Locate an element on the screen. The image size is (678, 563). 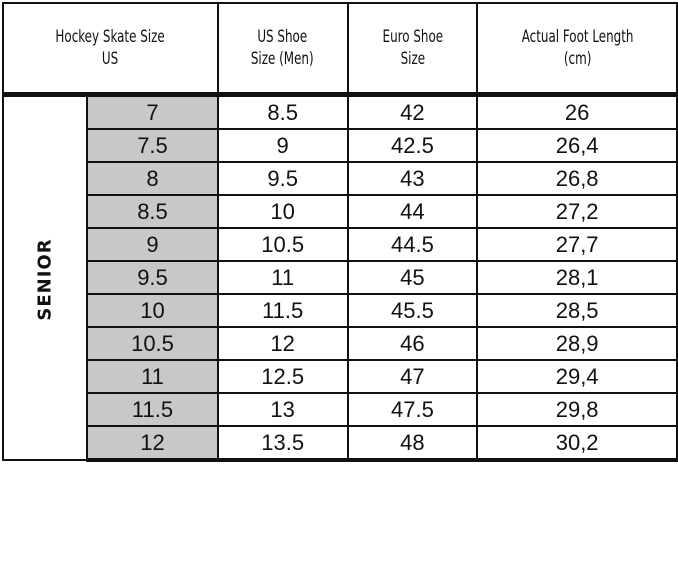
foot-length-cell: 29,8 is located at coordinates (577, 409).